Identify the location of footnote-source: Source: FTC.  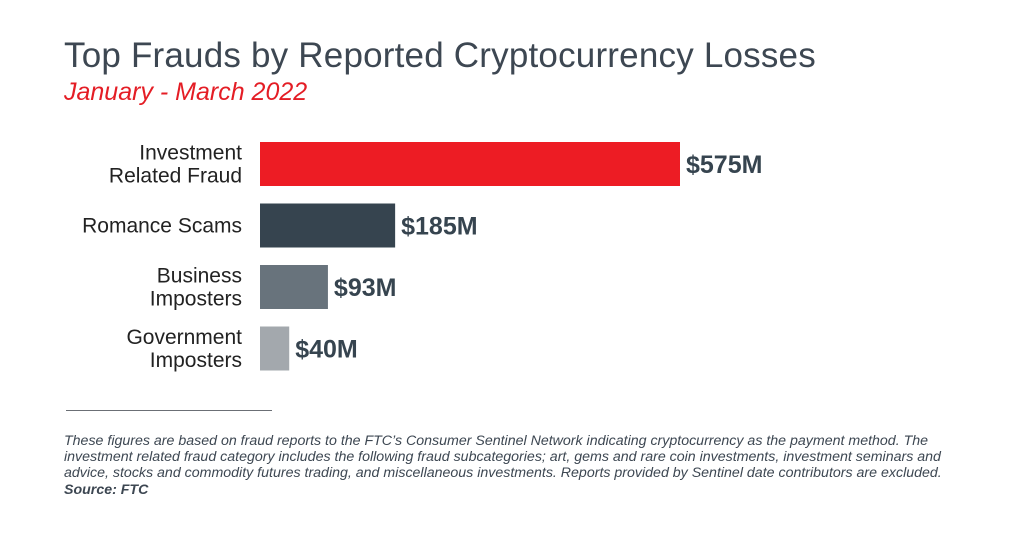
(106, 489).